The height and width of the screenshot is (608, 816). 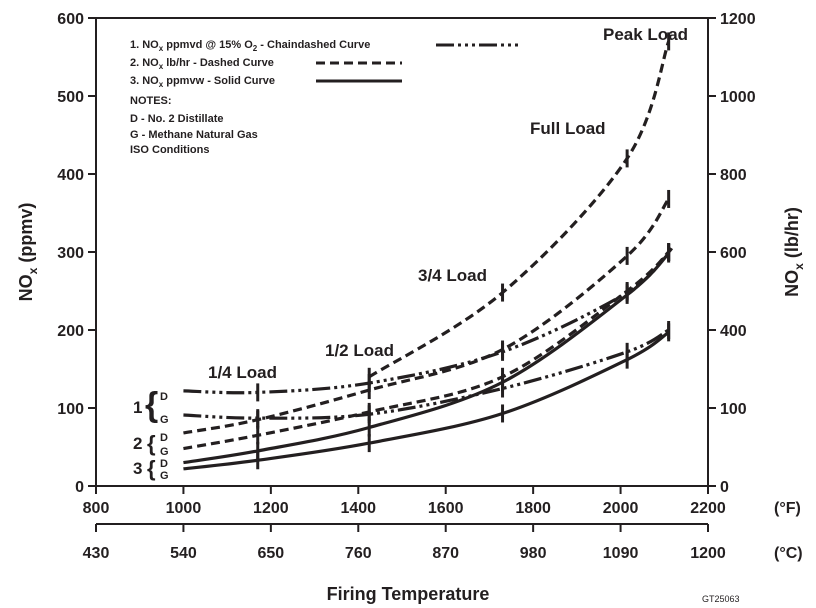 I want to click on y-right-label-main: NO, so click(x=792, y=283).